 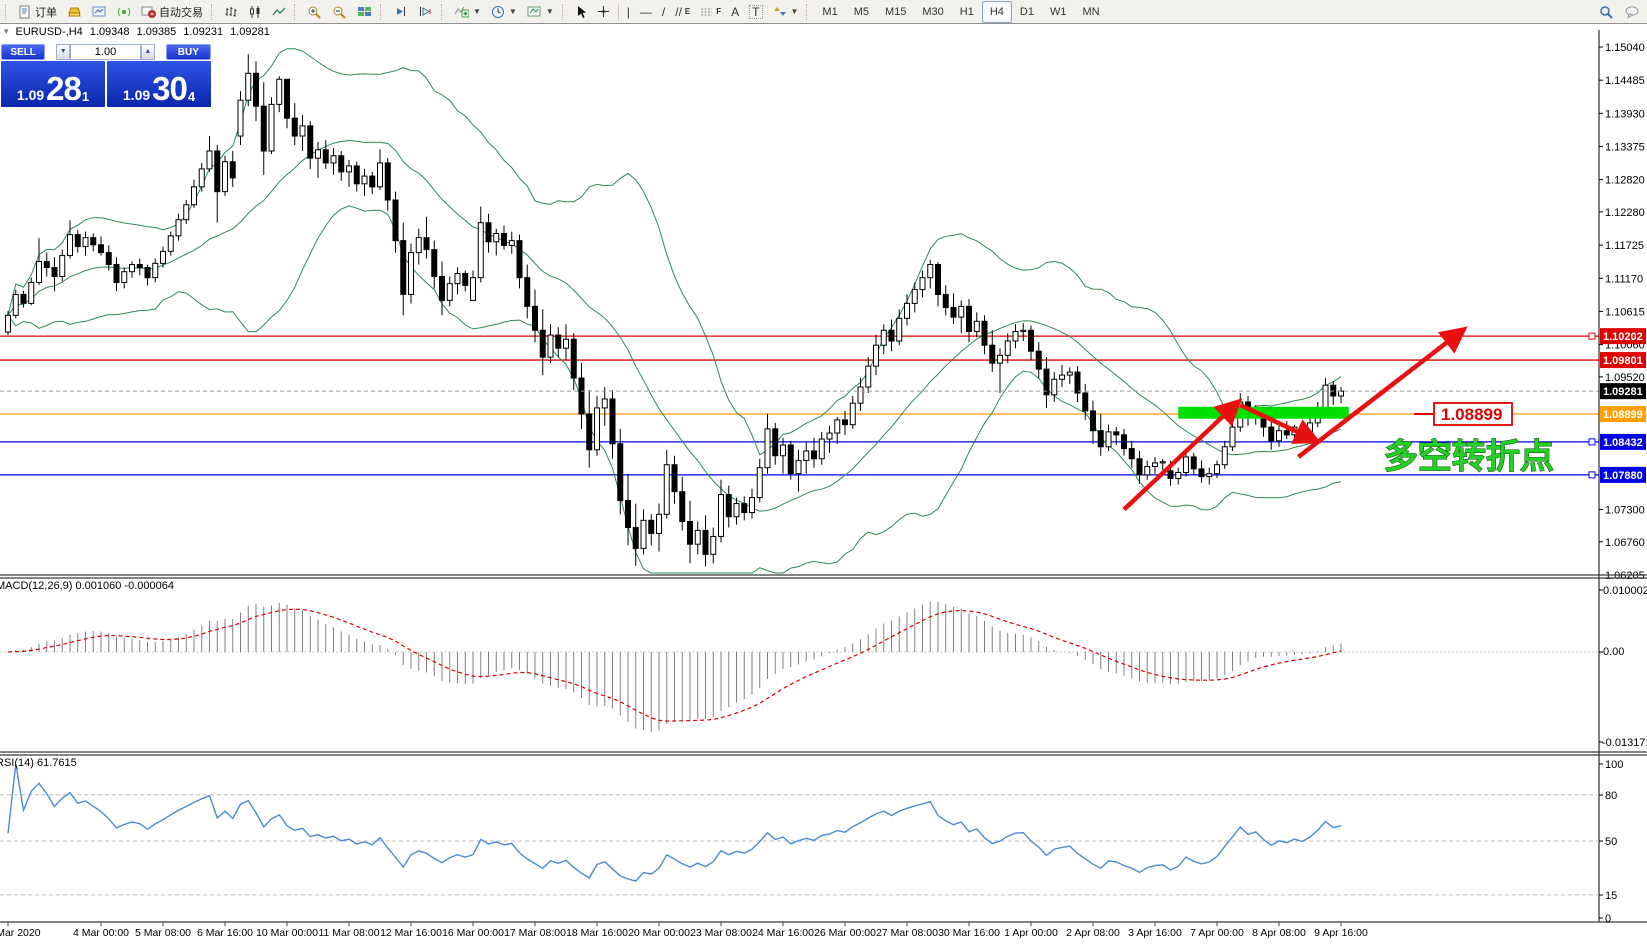 I want to click on one-click-trading-panel: SELL ▼ 1.00 ▲ BUY 1.09 28 1 1.09 30 4, so click(x=106, y=75).